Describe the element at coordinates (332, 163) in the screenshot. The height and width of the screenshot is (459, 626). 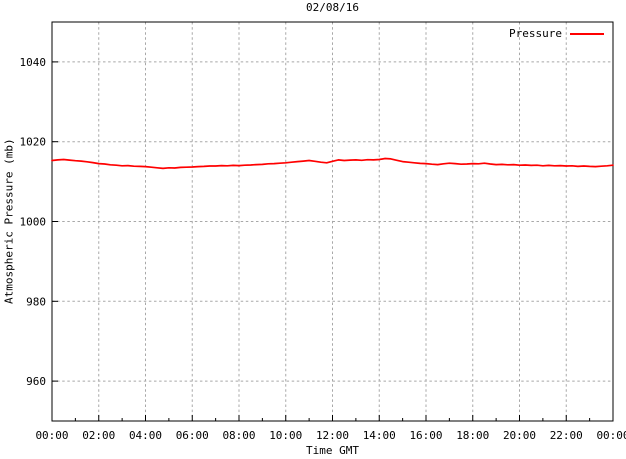
I see `pressure-line` at that location.